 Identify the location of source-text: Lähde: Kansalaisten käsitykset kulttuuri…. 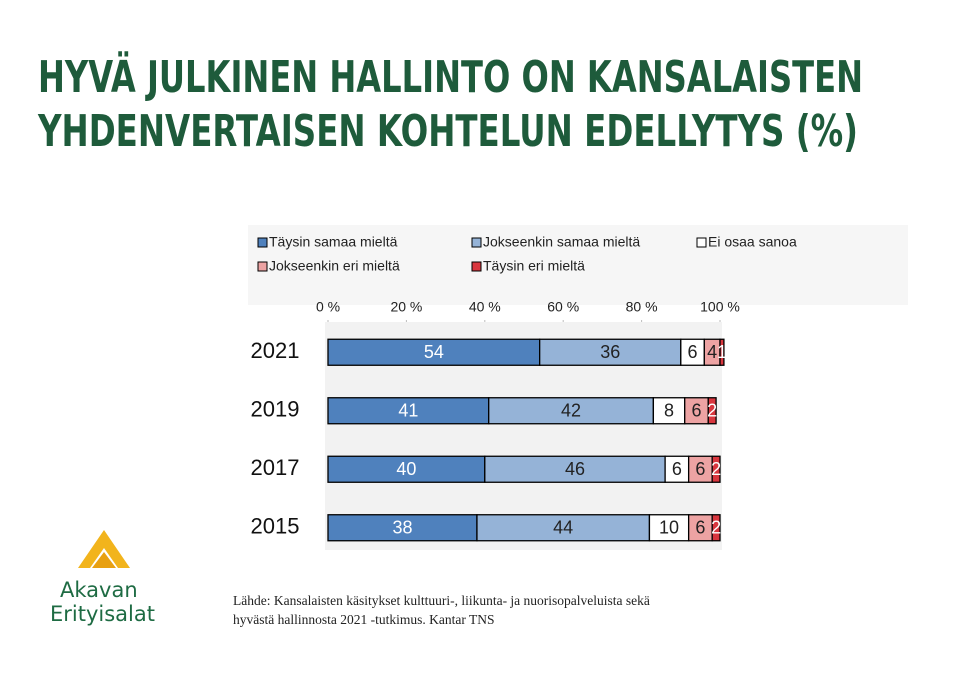
(441, 600).